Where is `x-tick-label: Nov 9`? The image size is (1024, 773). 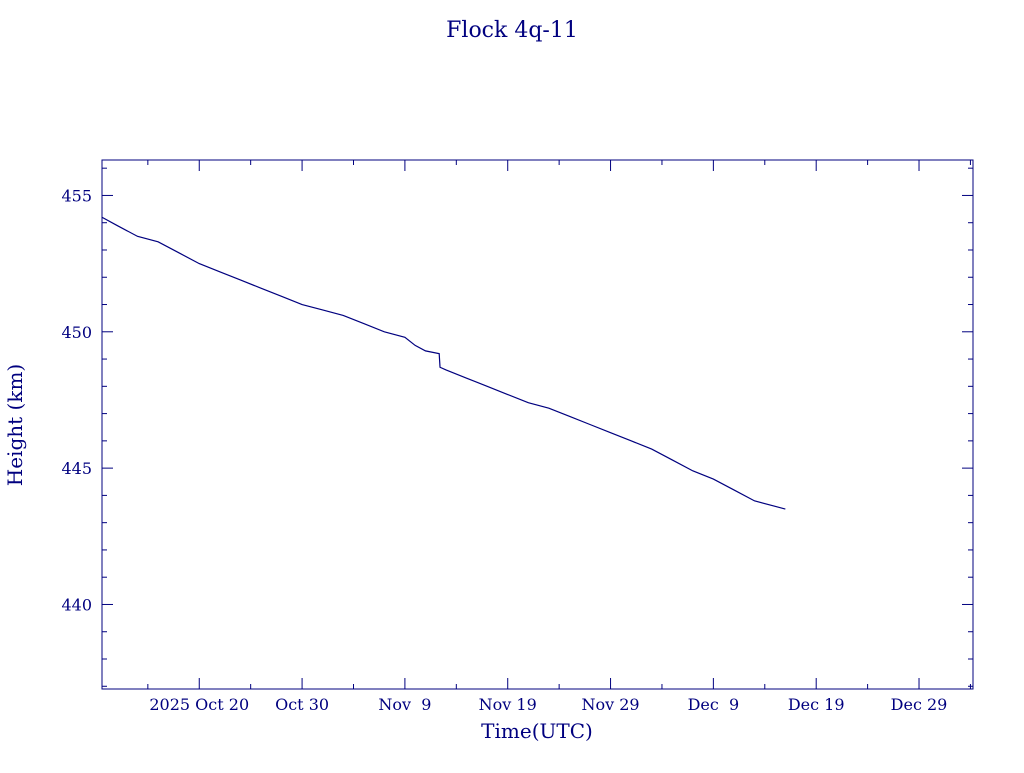
x-tick-label: Nov 9 is located at coordinates (404, 704).